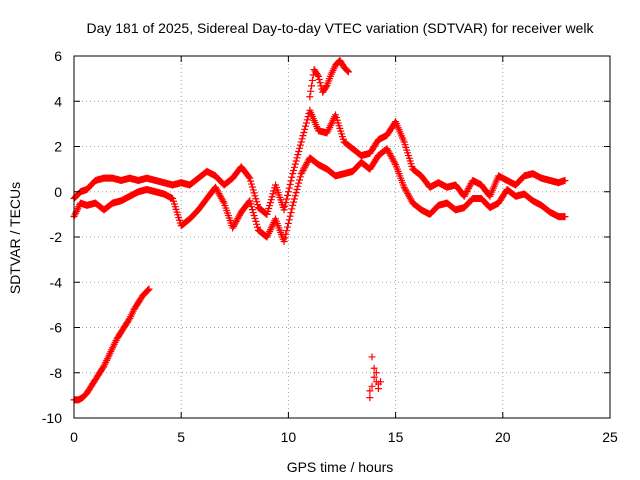  Describe the element at coordinates (58, 56) in the screenshot. I see `y-tick-label: 6` at that location.